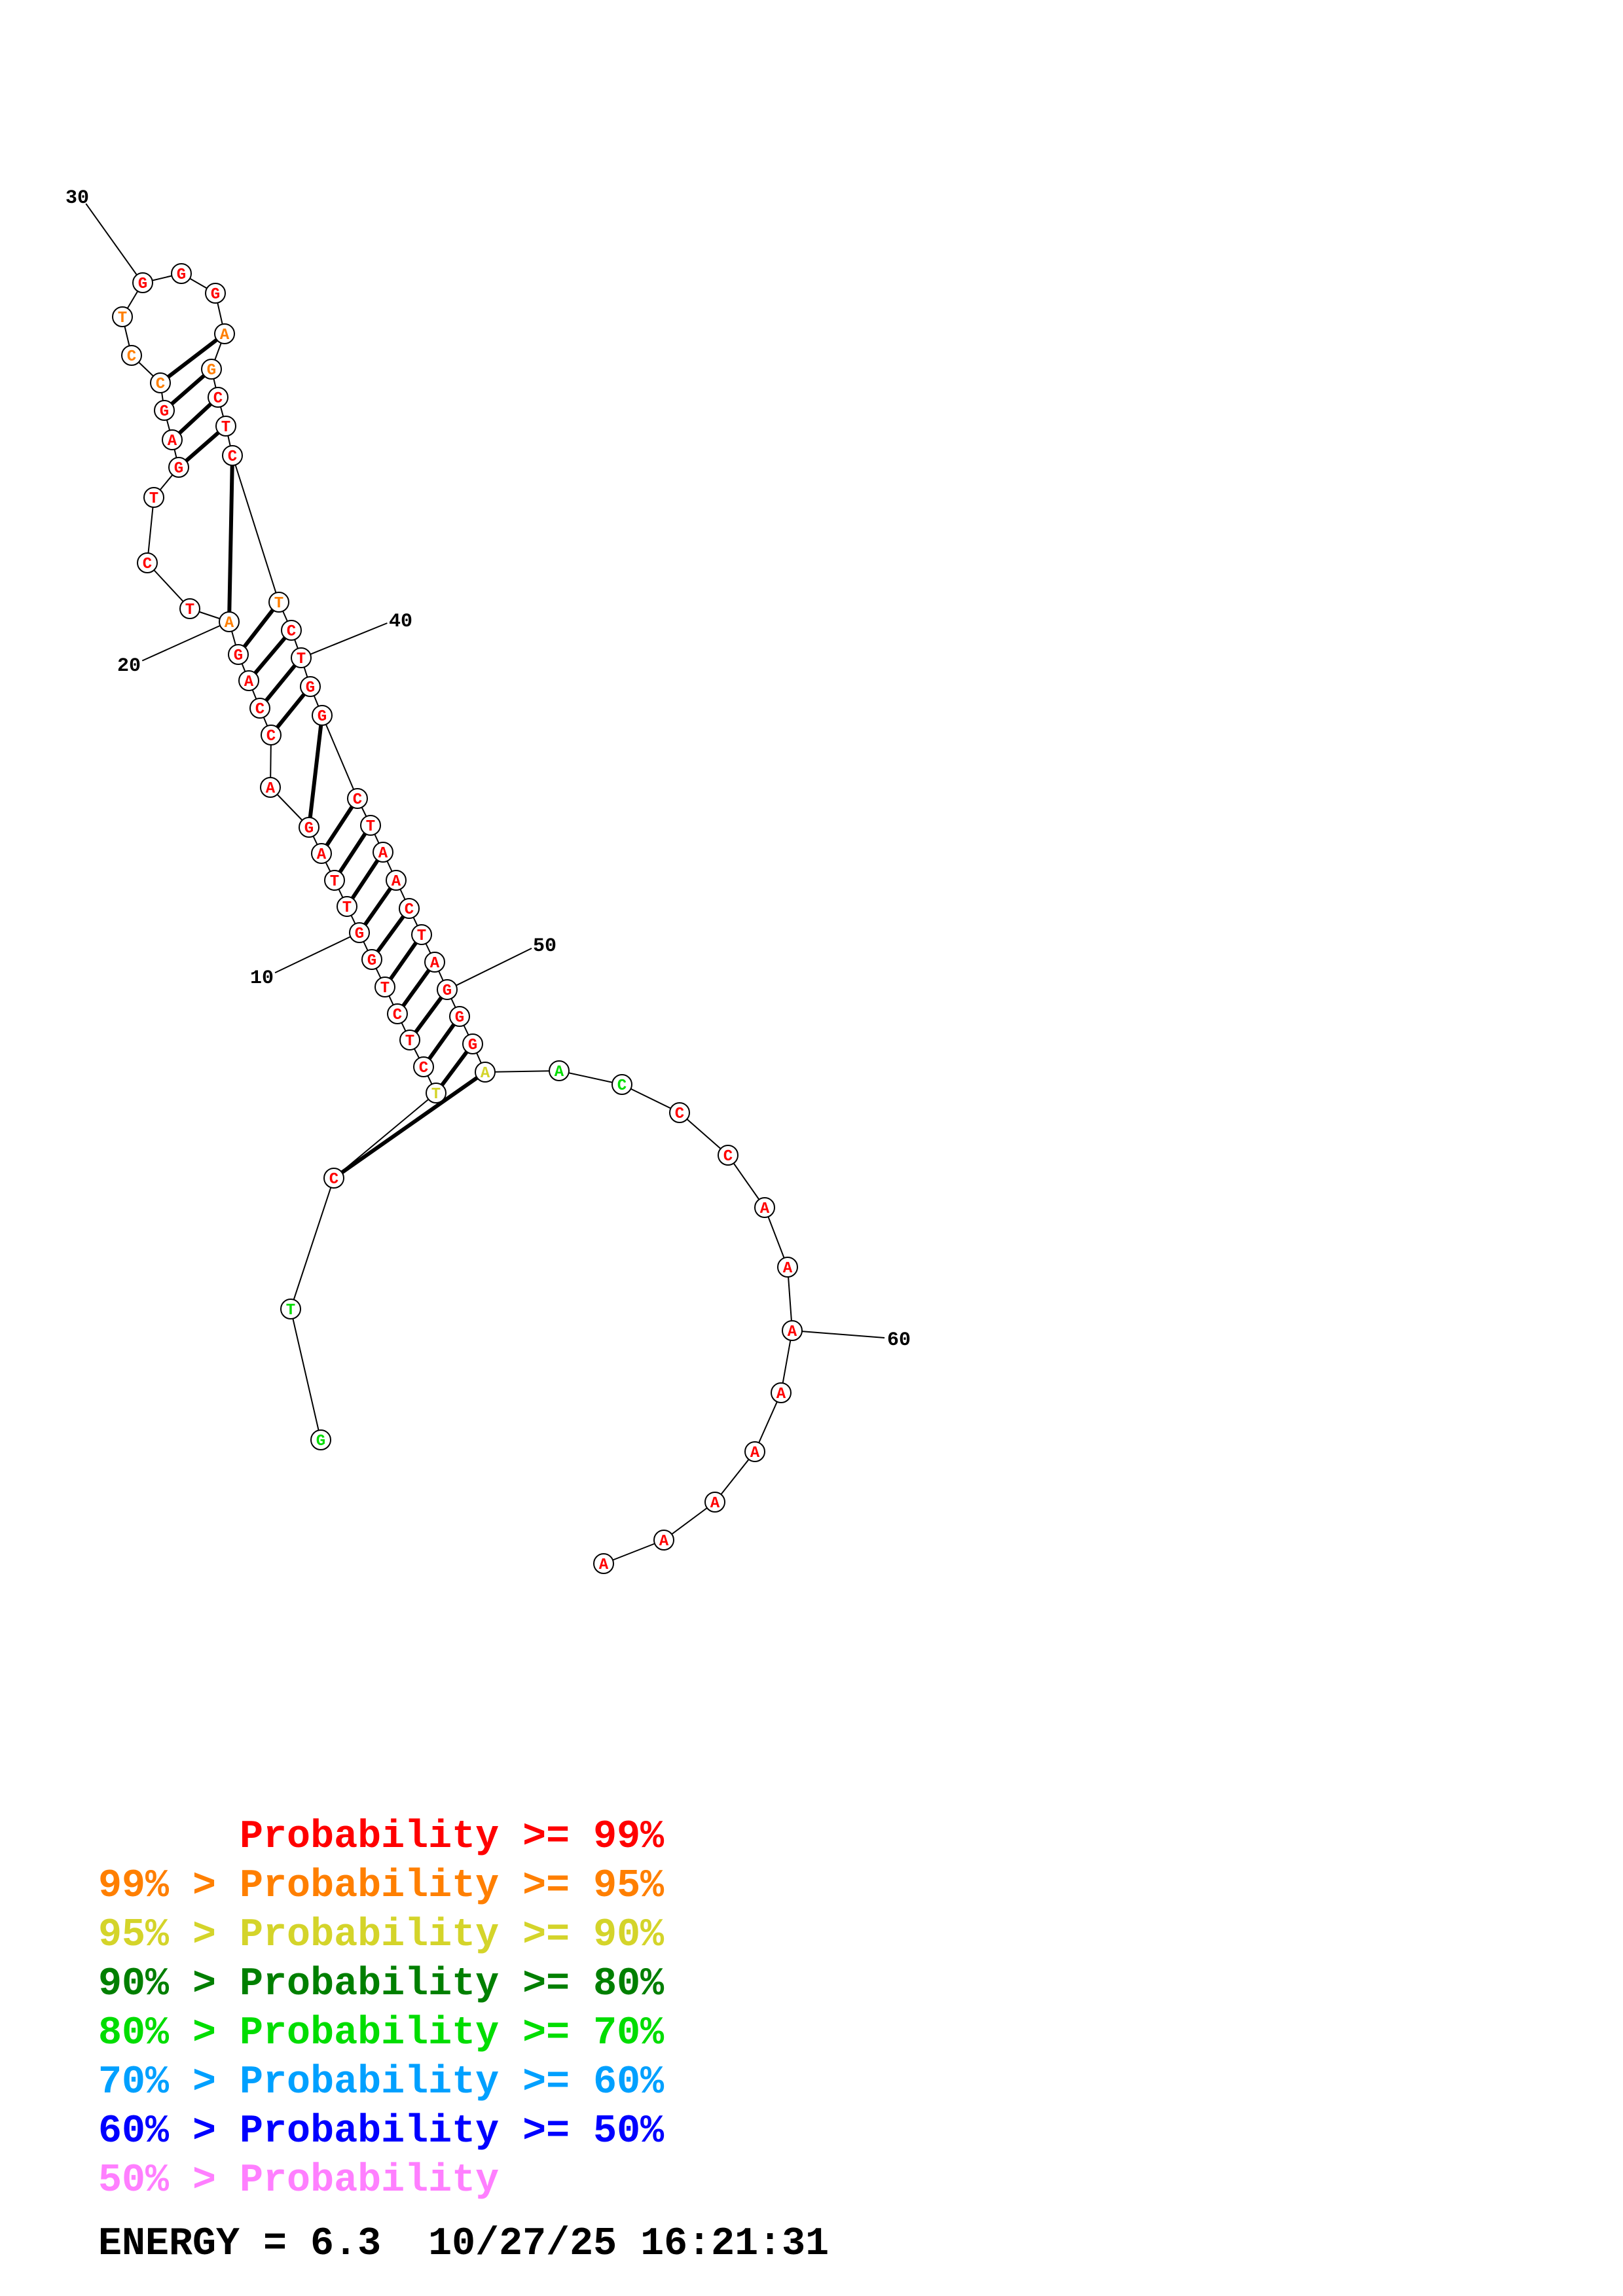  I want to click on legend-row: 90% > Probability >= 80%, so click(381, 1984).